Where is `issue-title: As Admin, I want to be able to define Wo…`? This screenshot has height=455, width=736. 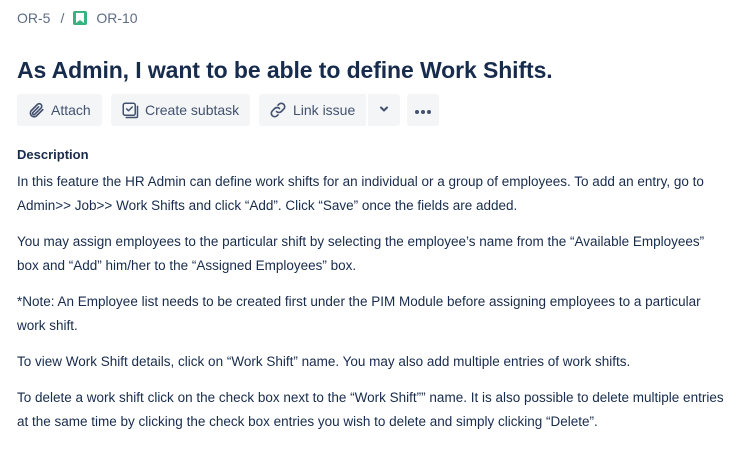 issue-title: As Admin, I want to be able to define Wo… is located at coordinates (285, 70).